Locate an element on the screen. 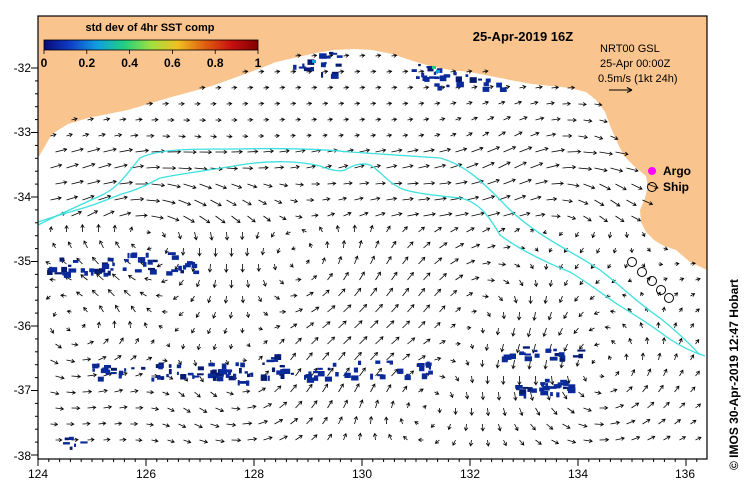 This screenshot has height=496, width=749. lat-tick-label: -33 is located at coordinates (23, 132).